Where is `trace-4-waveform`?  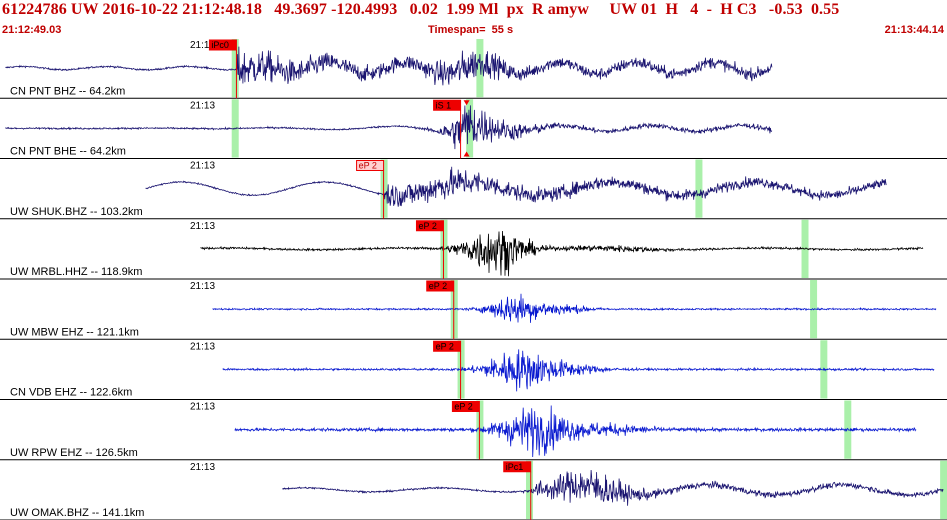
trace-4-waveform is located at coordinates (562, 253).